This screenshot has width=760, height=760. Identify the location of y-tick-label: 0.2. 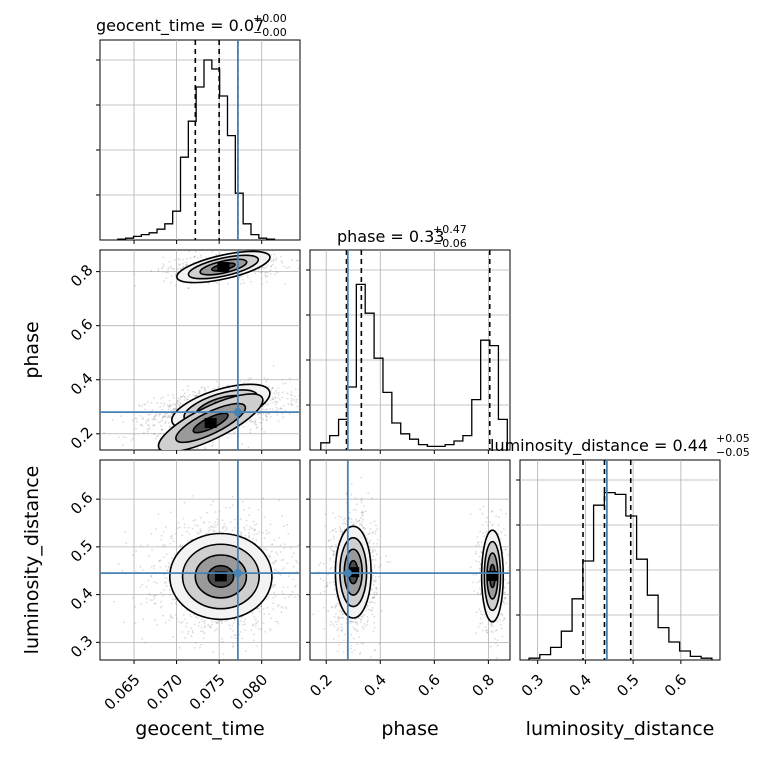
(82, 438).